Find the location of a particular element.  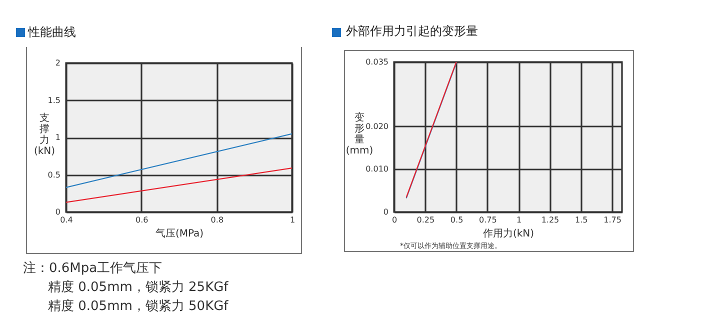

x-axis-title: 作用力(kN) is located at coordinates (508, 234).